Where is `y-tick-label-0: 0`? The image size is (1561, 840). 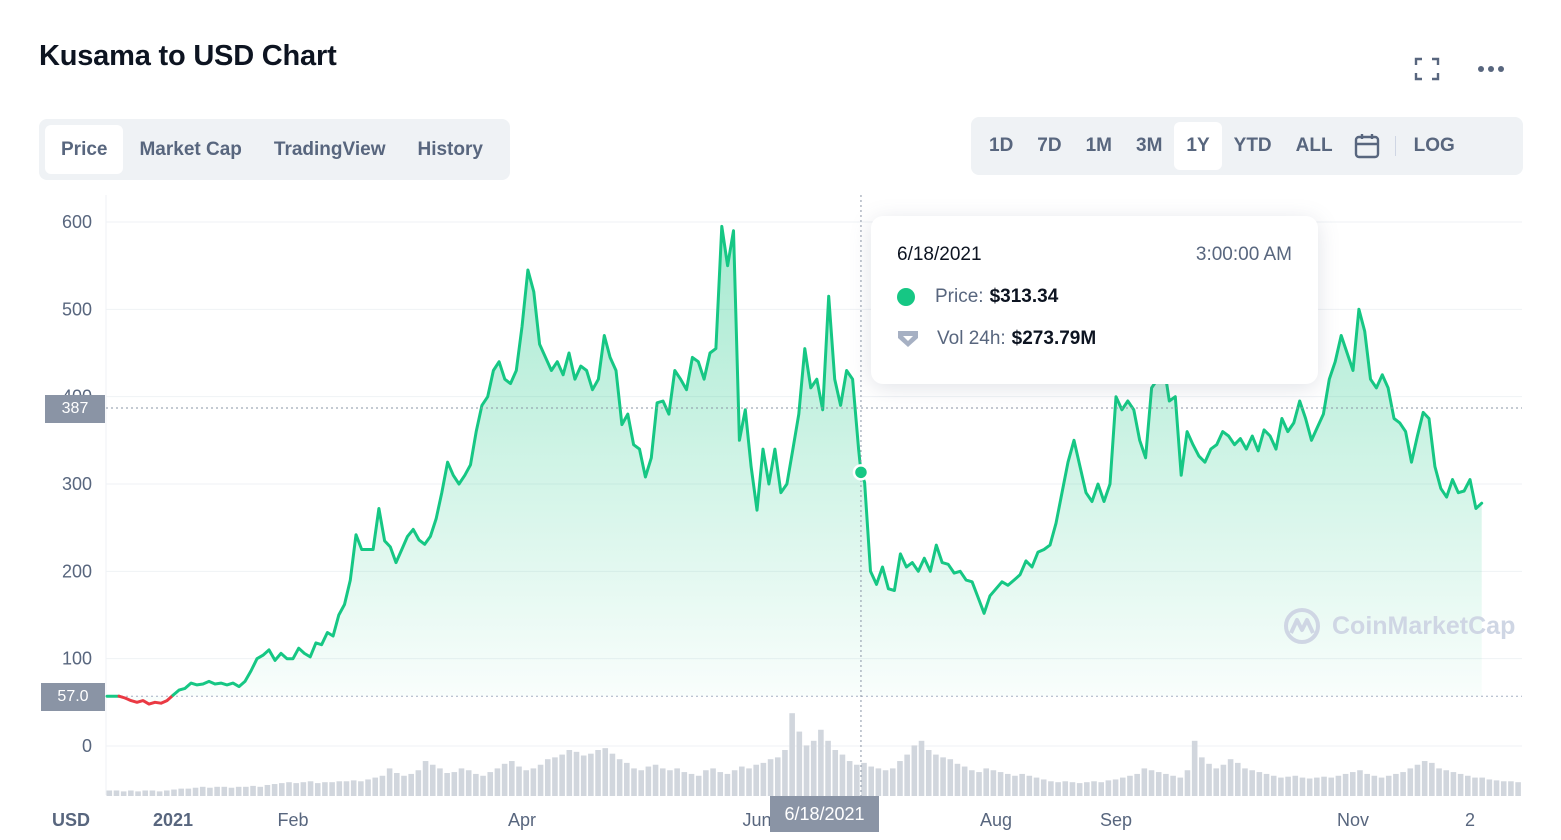
y-tick-label-0: 0 is located at coordinates (87, 746).